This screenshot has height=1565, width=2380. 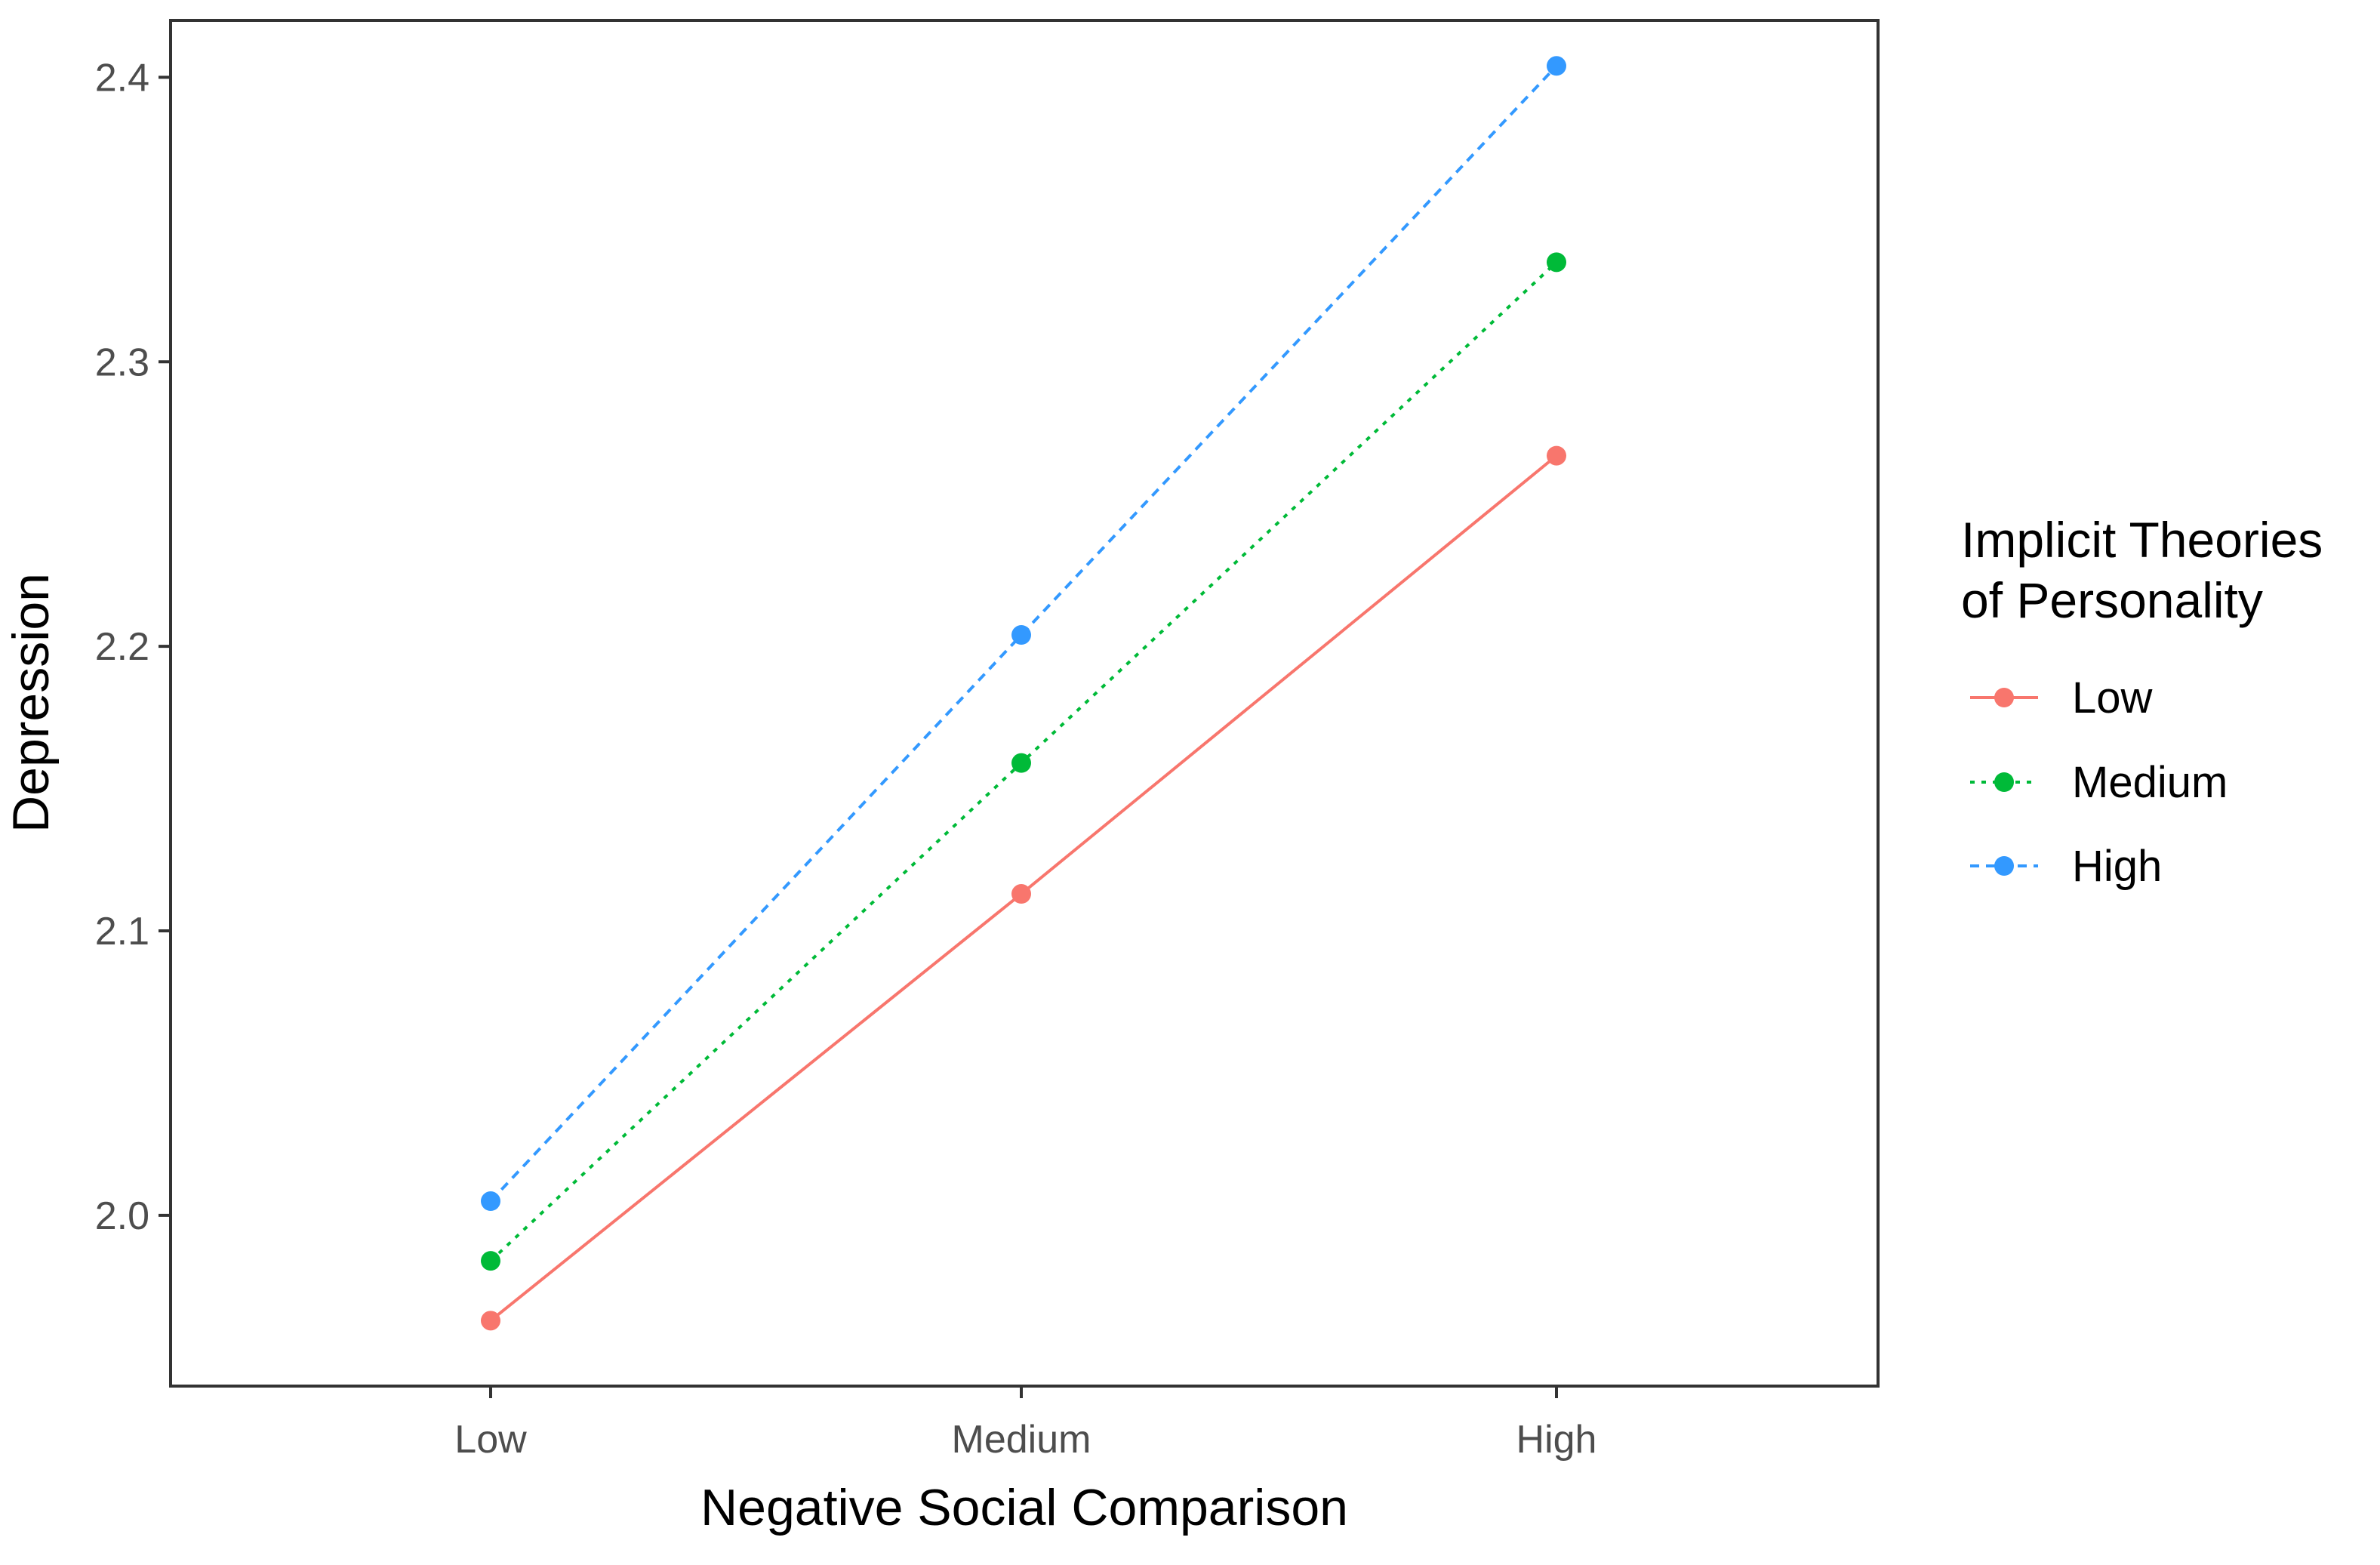 What do you see at coordinates (2112, 600) in the screenshot?
I see `legend-title-line2: of Personality` at bounding box center [2112, 600].